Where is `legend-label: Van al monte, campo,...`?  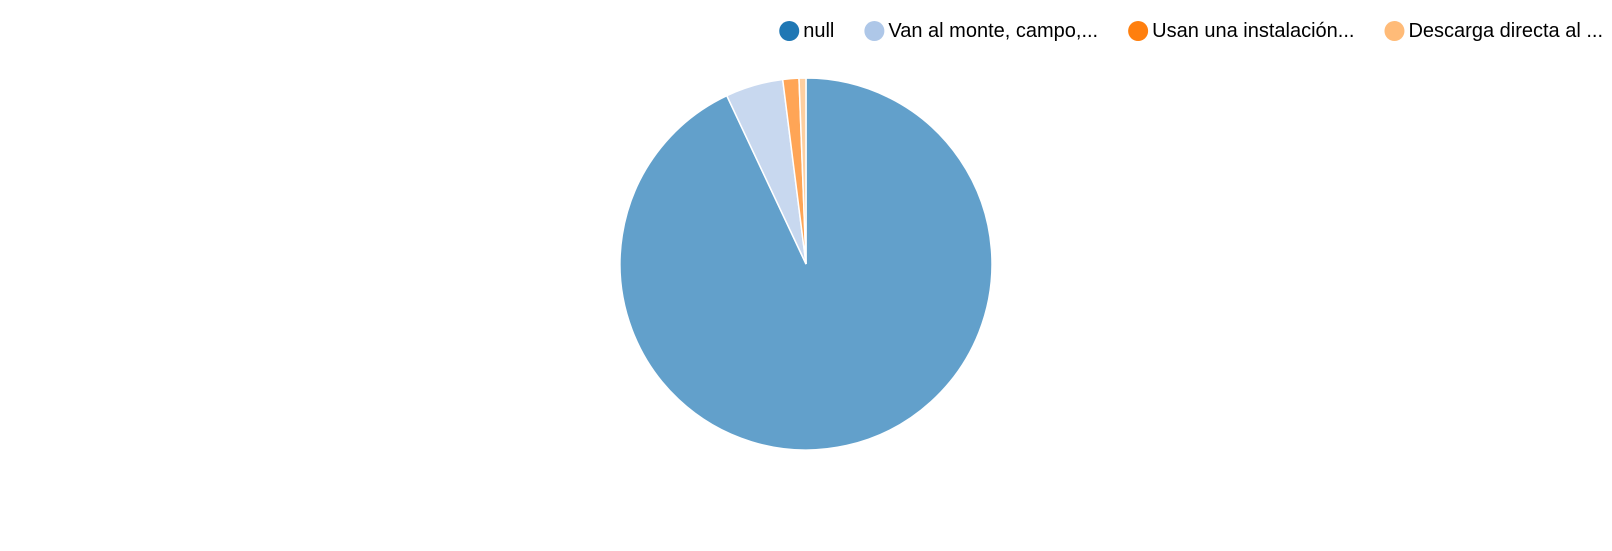
legend-label: Van al monte, campo,... is located at coordinates (993, 31).